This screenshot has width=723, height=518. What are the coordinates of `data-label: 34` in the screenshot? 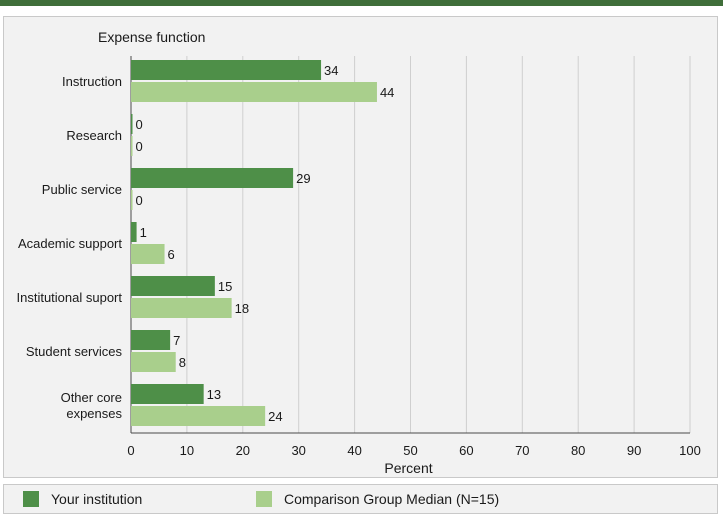 It's located at (331, 70).